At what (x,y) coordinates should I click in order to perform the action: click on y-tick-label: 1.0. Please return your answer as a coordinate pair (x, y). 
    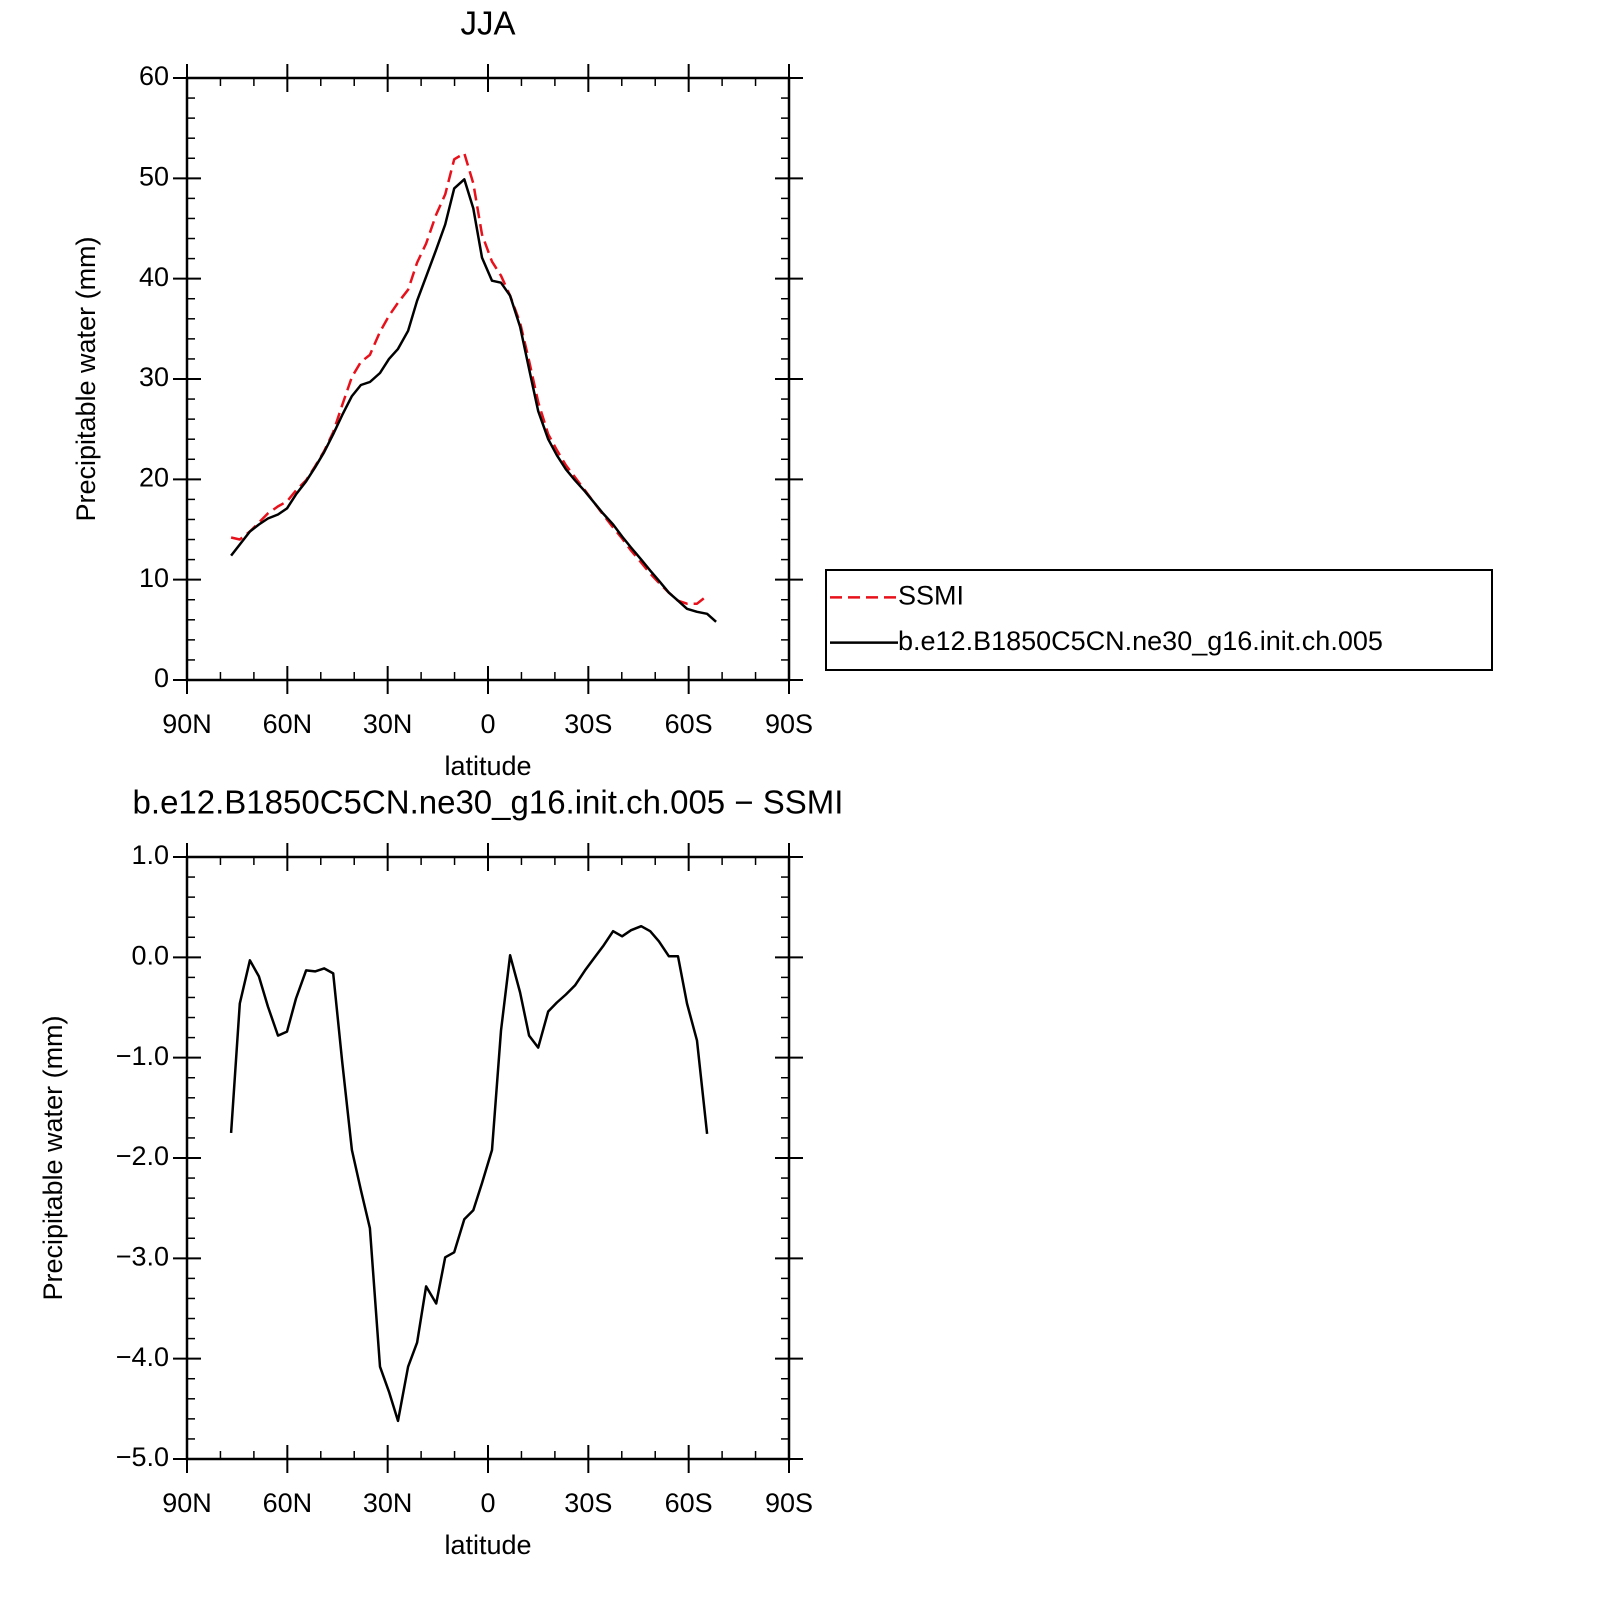
    Looking at the image, I should click on (150, 855).